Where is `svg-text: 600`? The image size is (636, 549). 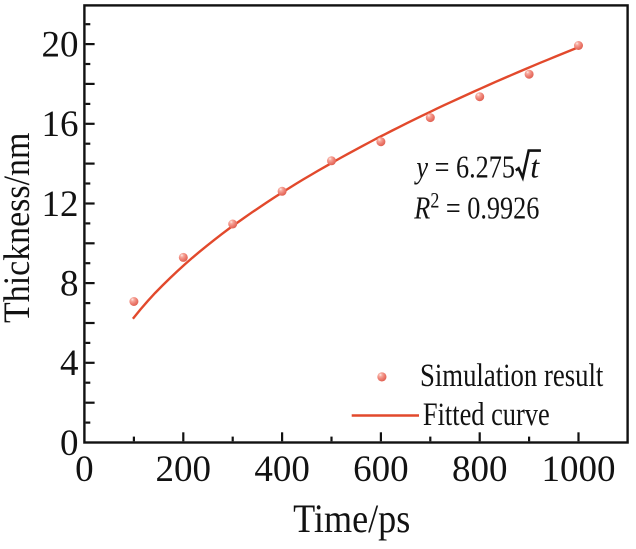
svg-text: 600 is located at coordinates (381, 469).